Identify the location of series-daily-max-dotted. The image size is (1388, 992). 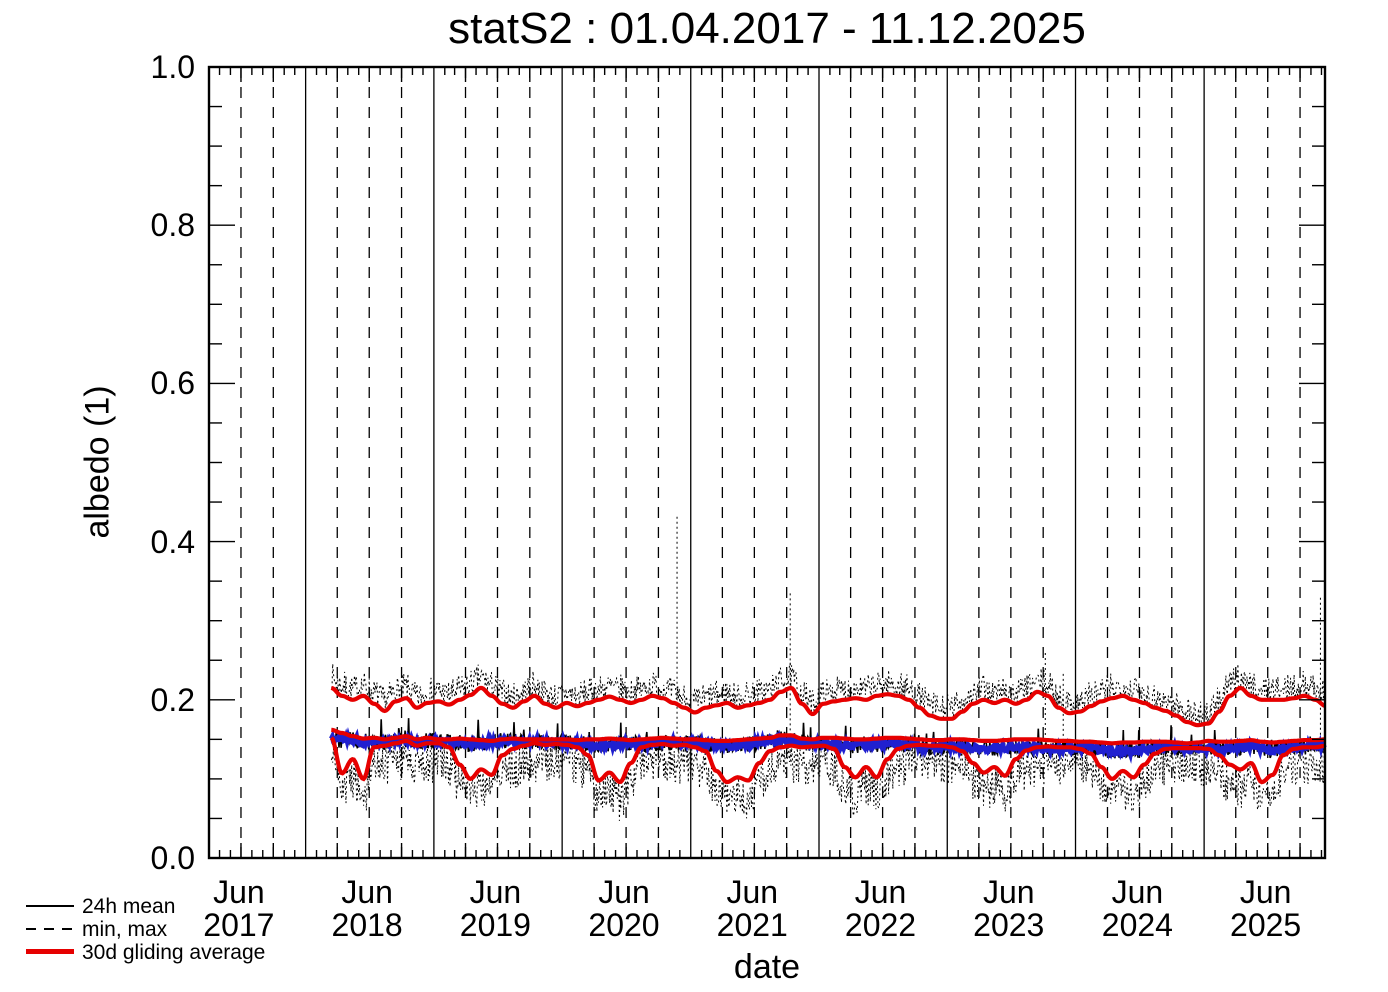
(828, 693).